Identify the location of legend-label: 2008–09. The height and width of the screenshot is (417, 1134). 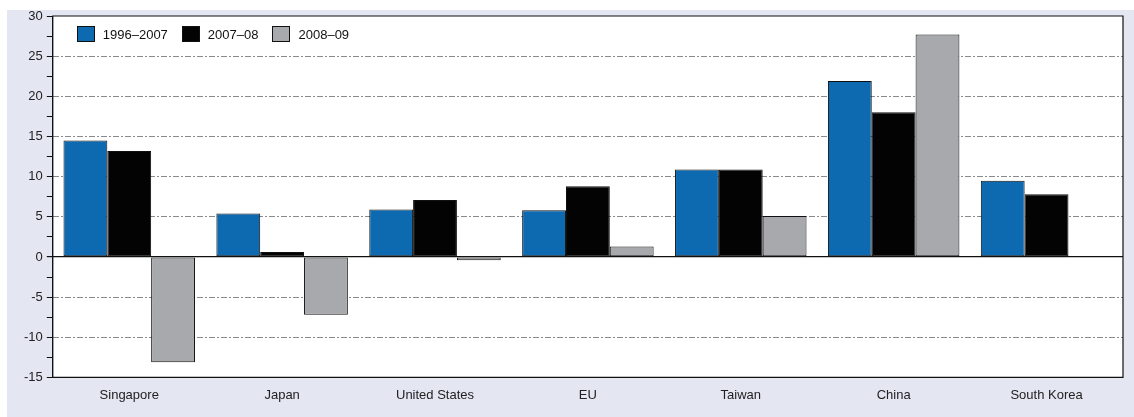
(324, 34).